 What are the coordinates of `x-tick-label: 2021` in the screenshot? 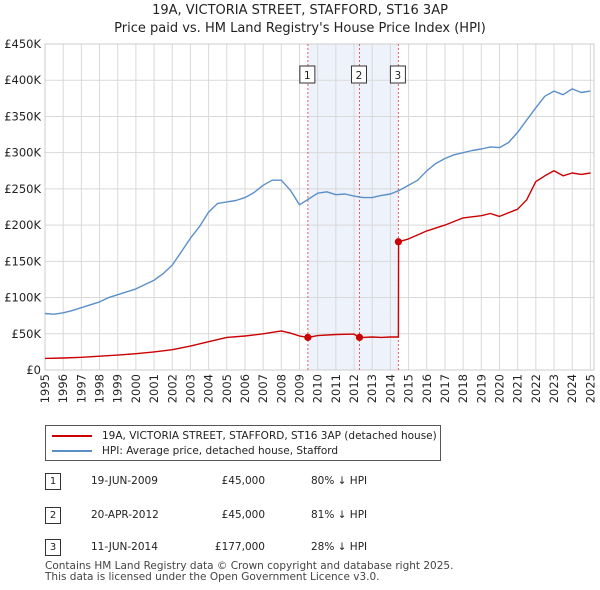 It's located at (518, 388).